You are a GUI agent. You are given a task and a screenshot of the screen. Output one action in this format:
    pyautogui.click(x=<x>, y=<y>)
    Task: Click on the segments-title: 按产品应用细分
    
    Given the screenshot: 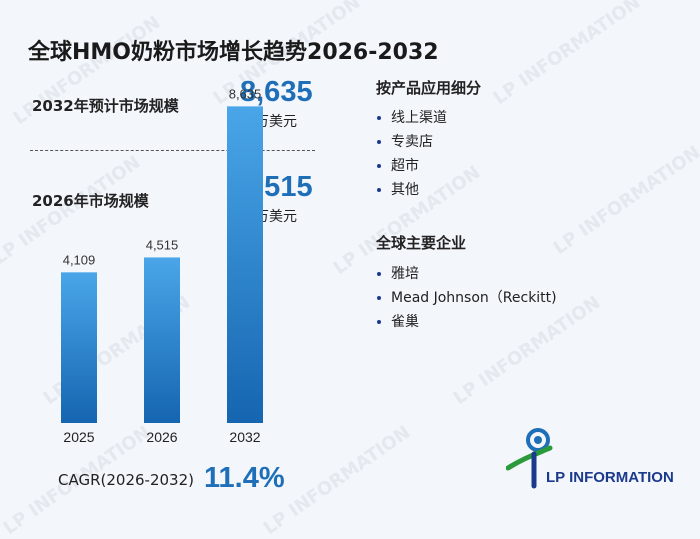 What is the action you would take?
    pyautogui.click(x=429, y=88)
    